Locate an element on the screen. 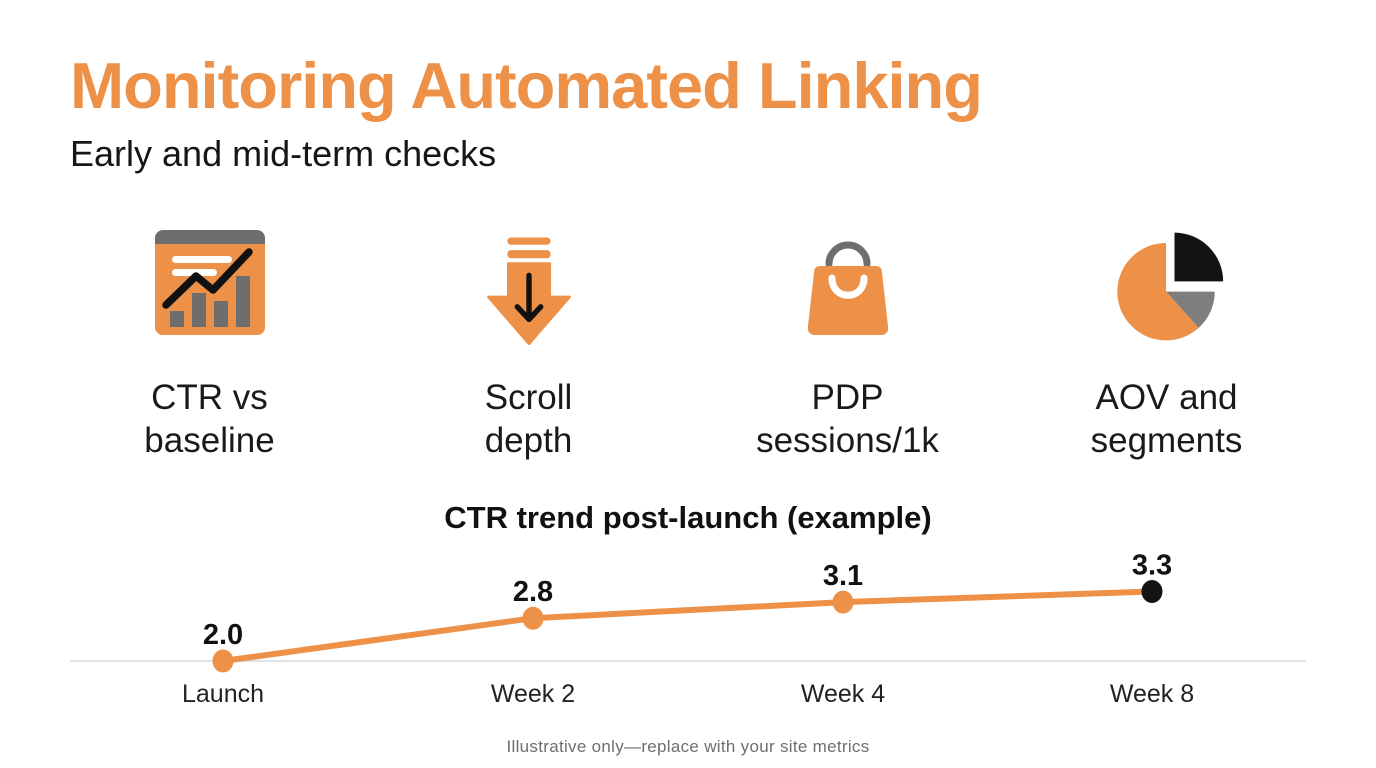 The image size is (1376, 768). shopping-bag-icon is located at coordinates (848, 292).